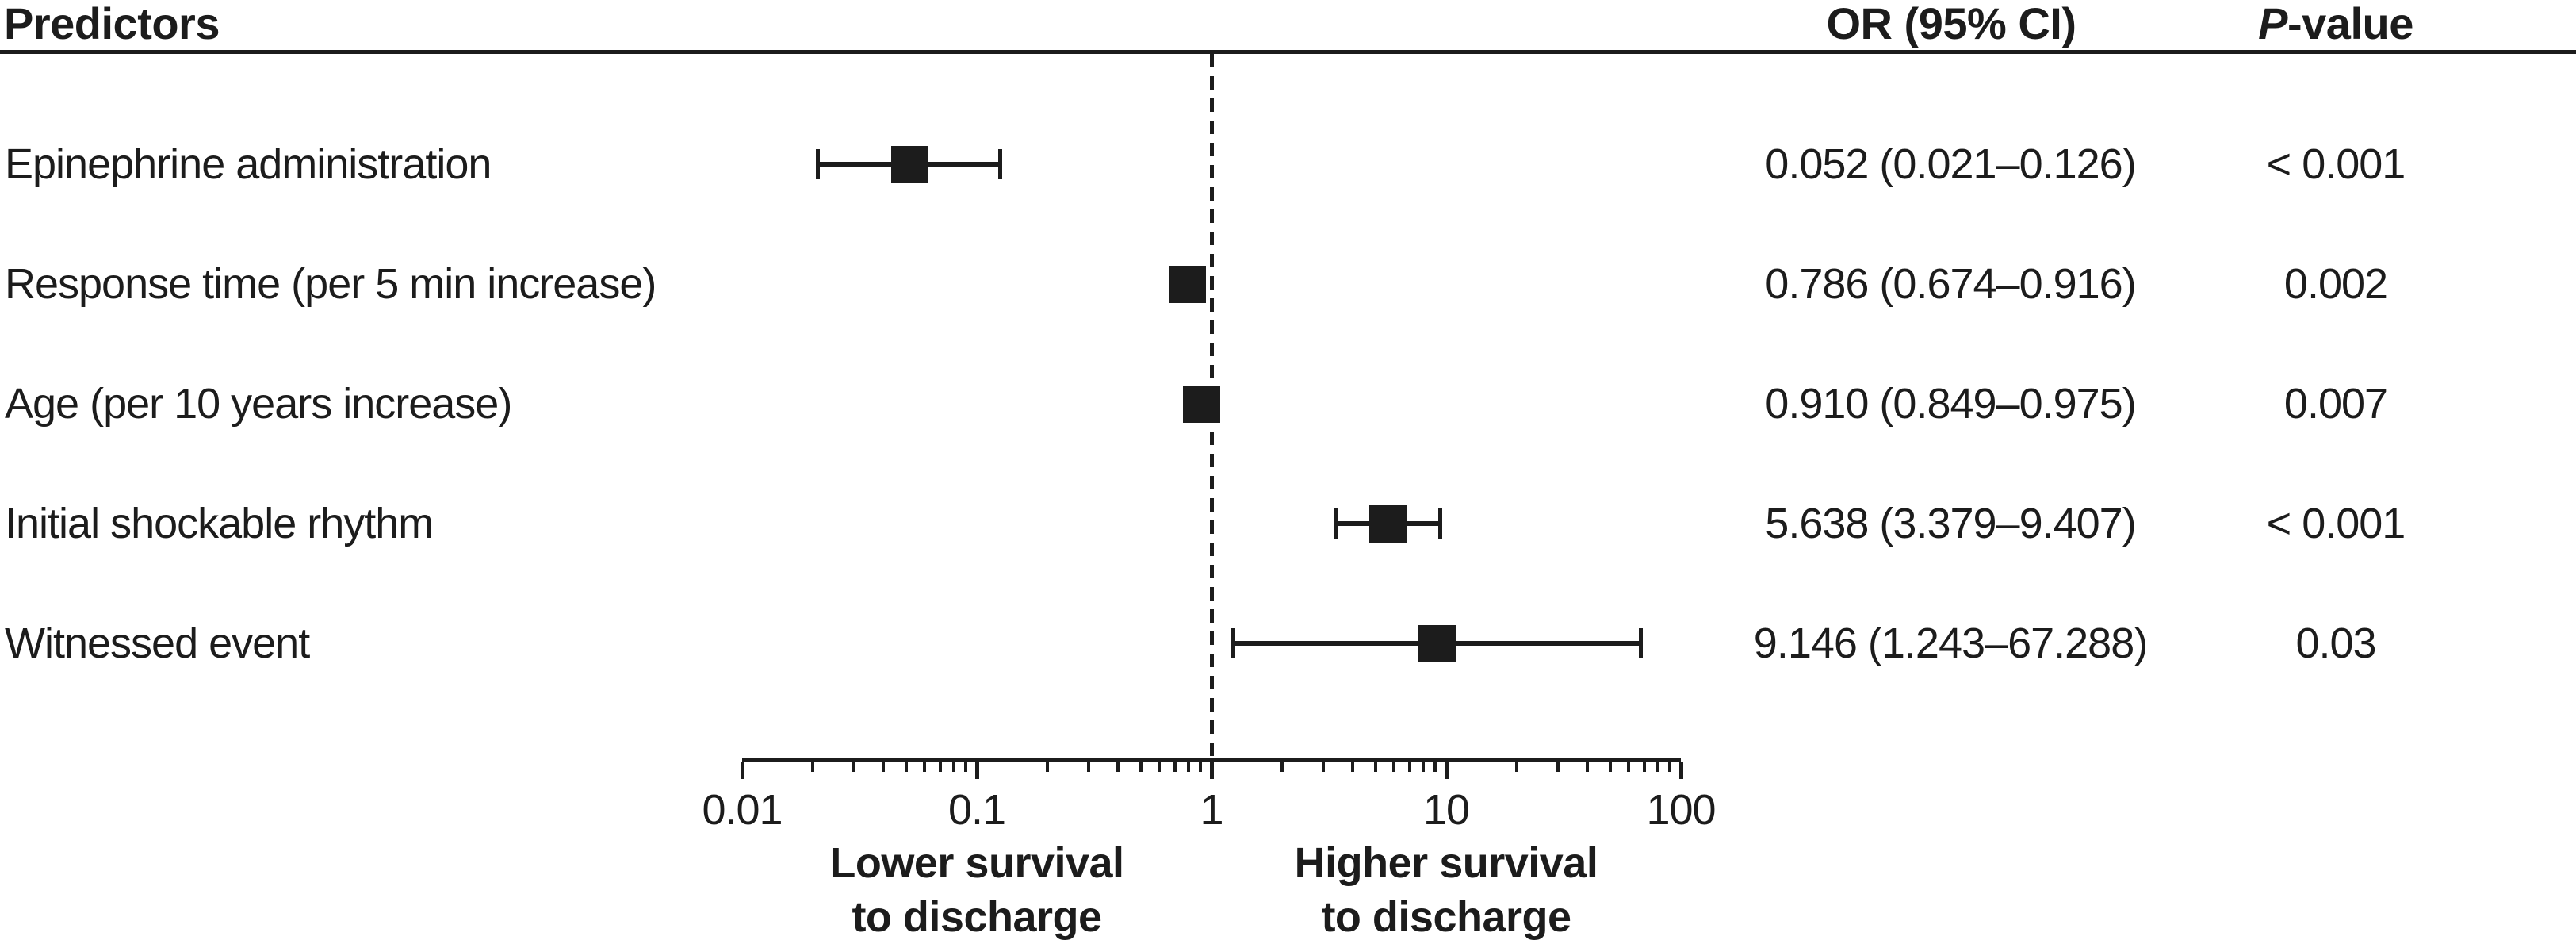 Image resolution: width=2576 pixels, height=944 pixels. Describe the element at coordinates (1446, 810) in the screenshot. I see `x-tick-label: 10` at that location.